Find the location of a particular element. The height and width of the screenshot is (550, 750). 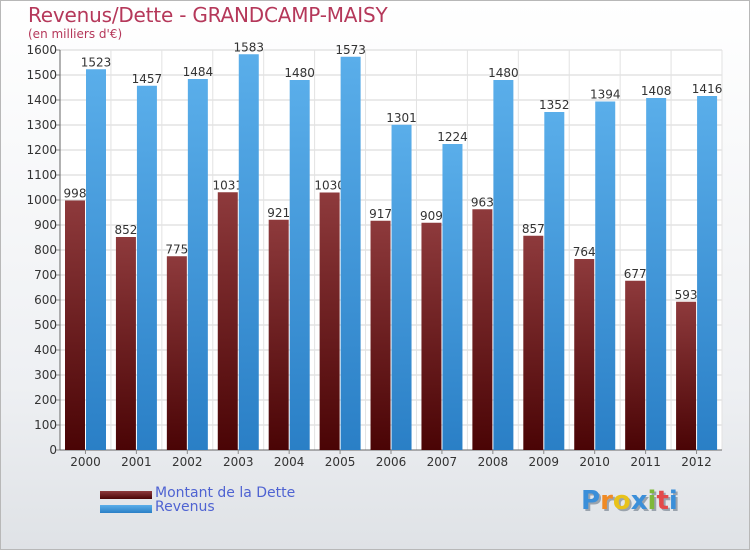

logo-letter: x is located at coordinates (639, 501).